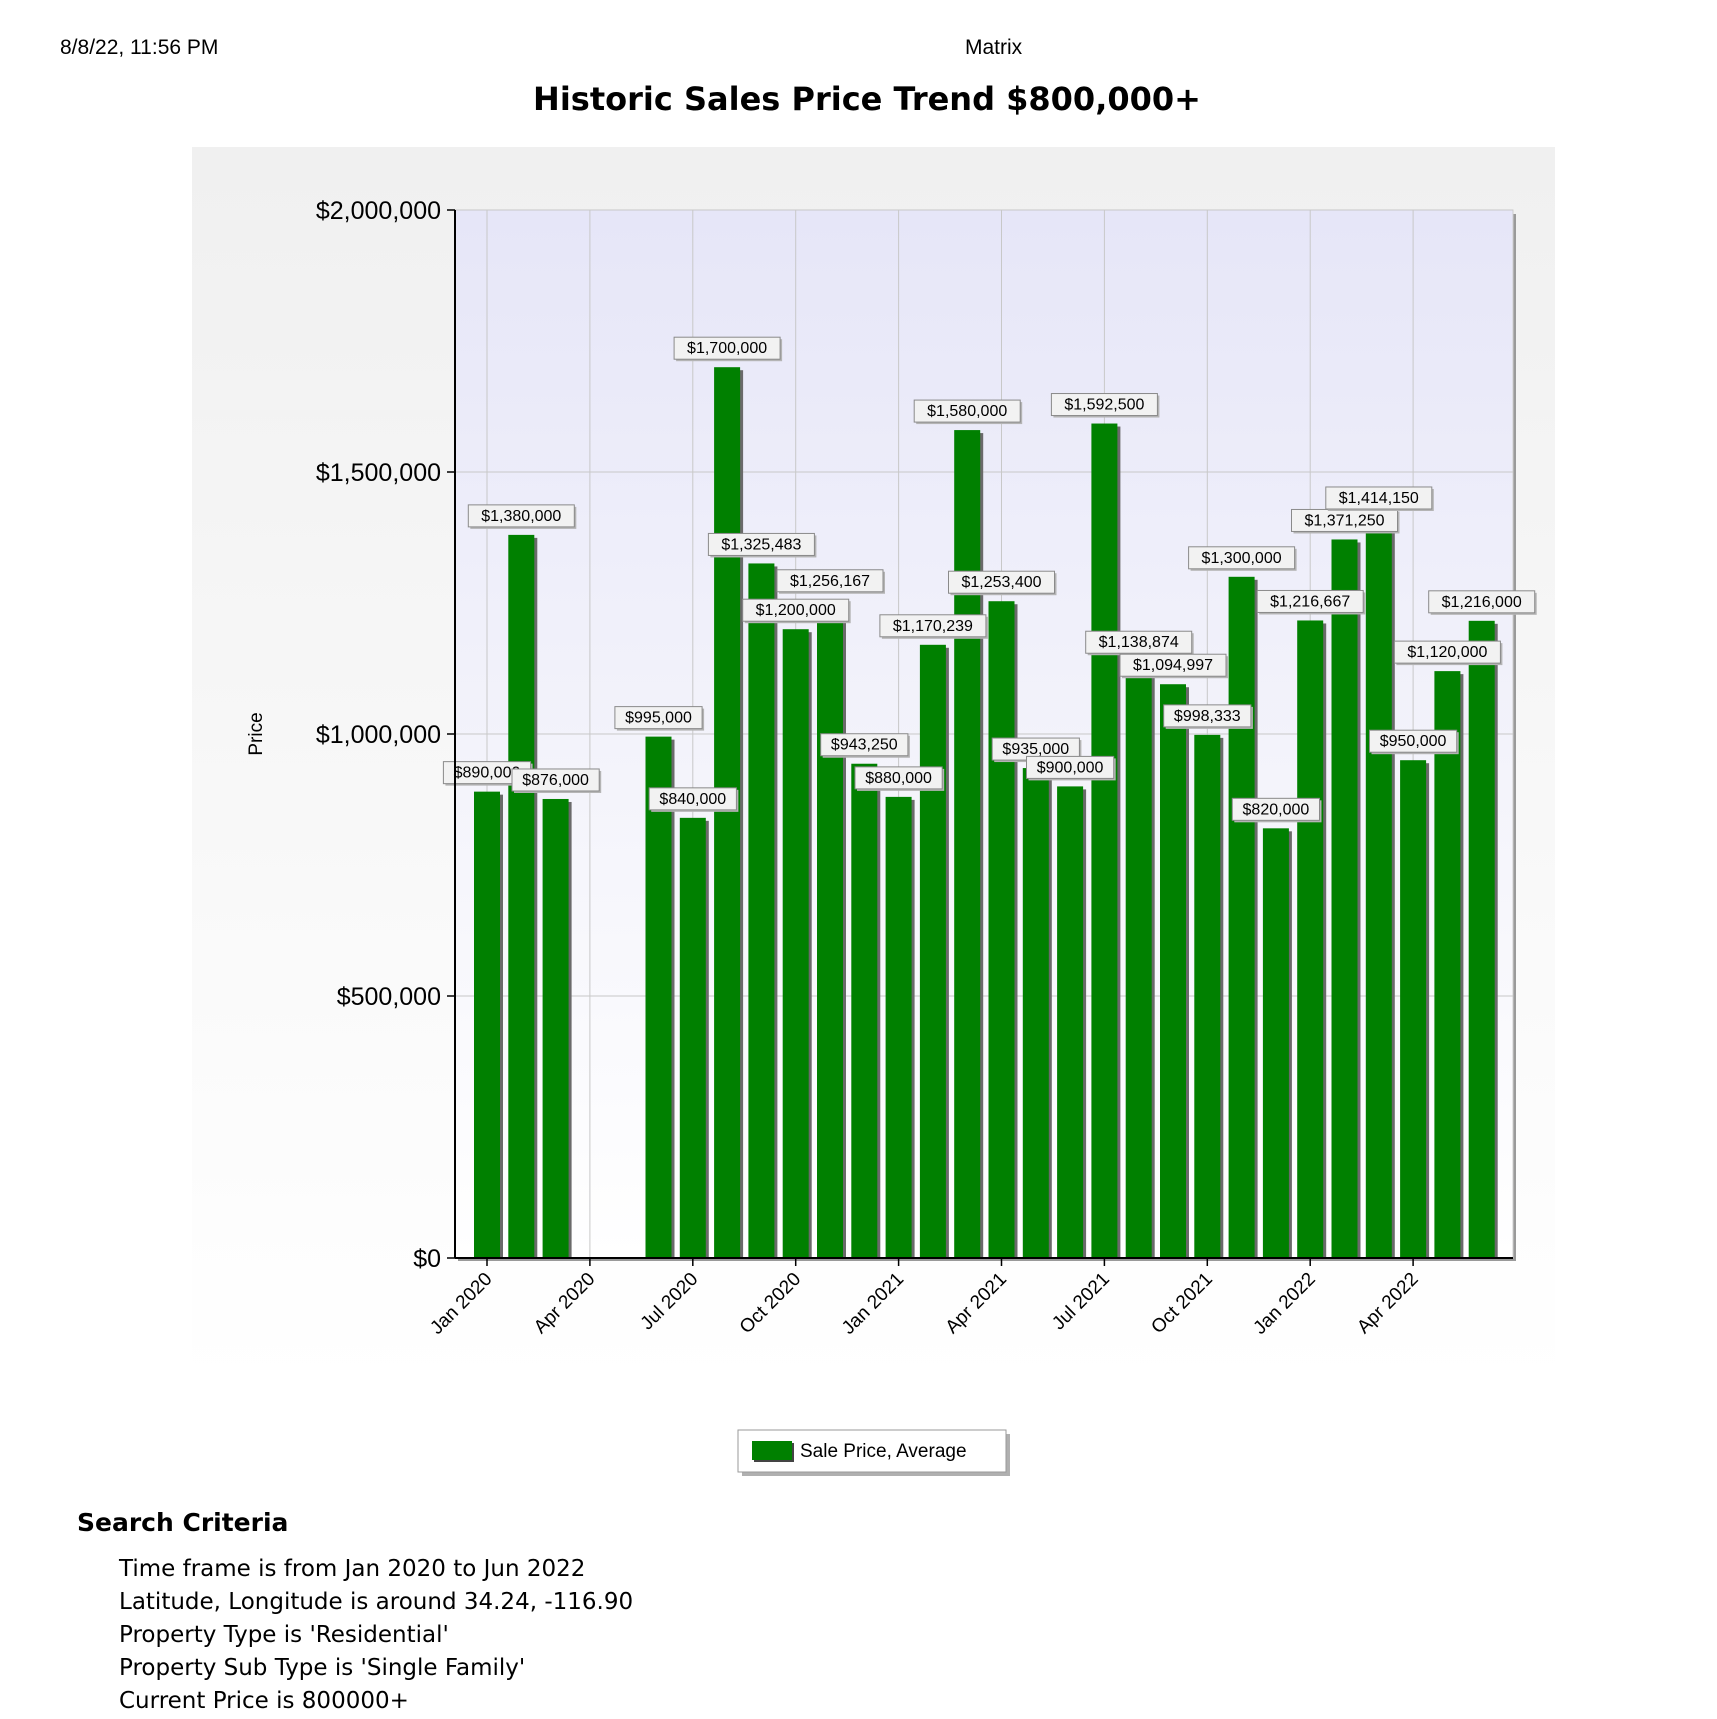  Describe the element at coordinates (378, 473) in the screenshot. I see `y-tick-label: $1,500,000` at that location.